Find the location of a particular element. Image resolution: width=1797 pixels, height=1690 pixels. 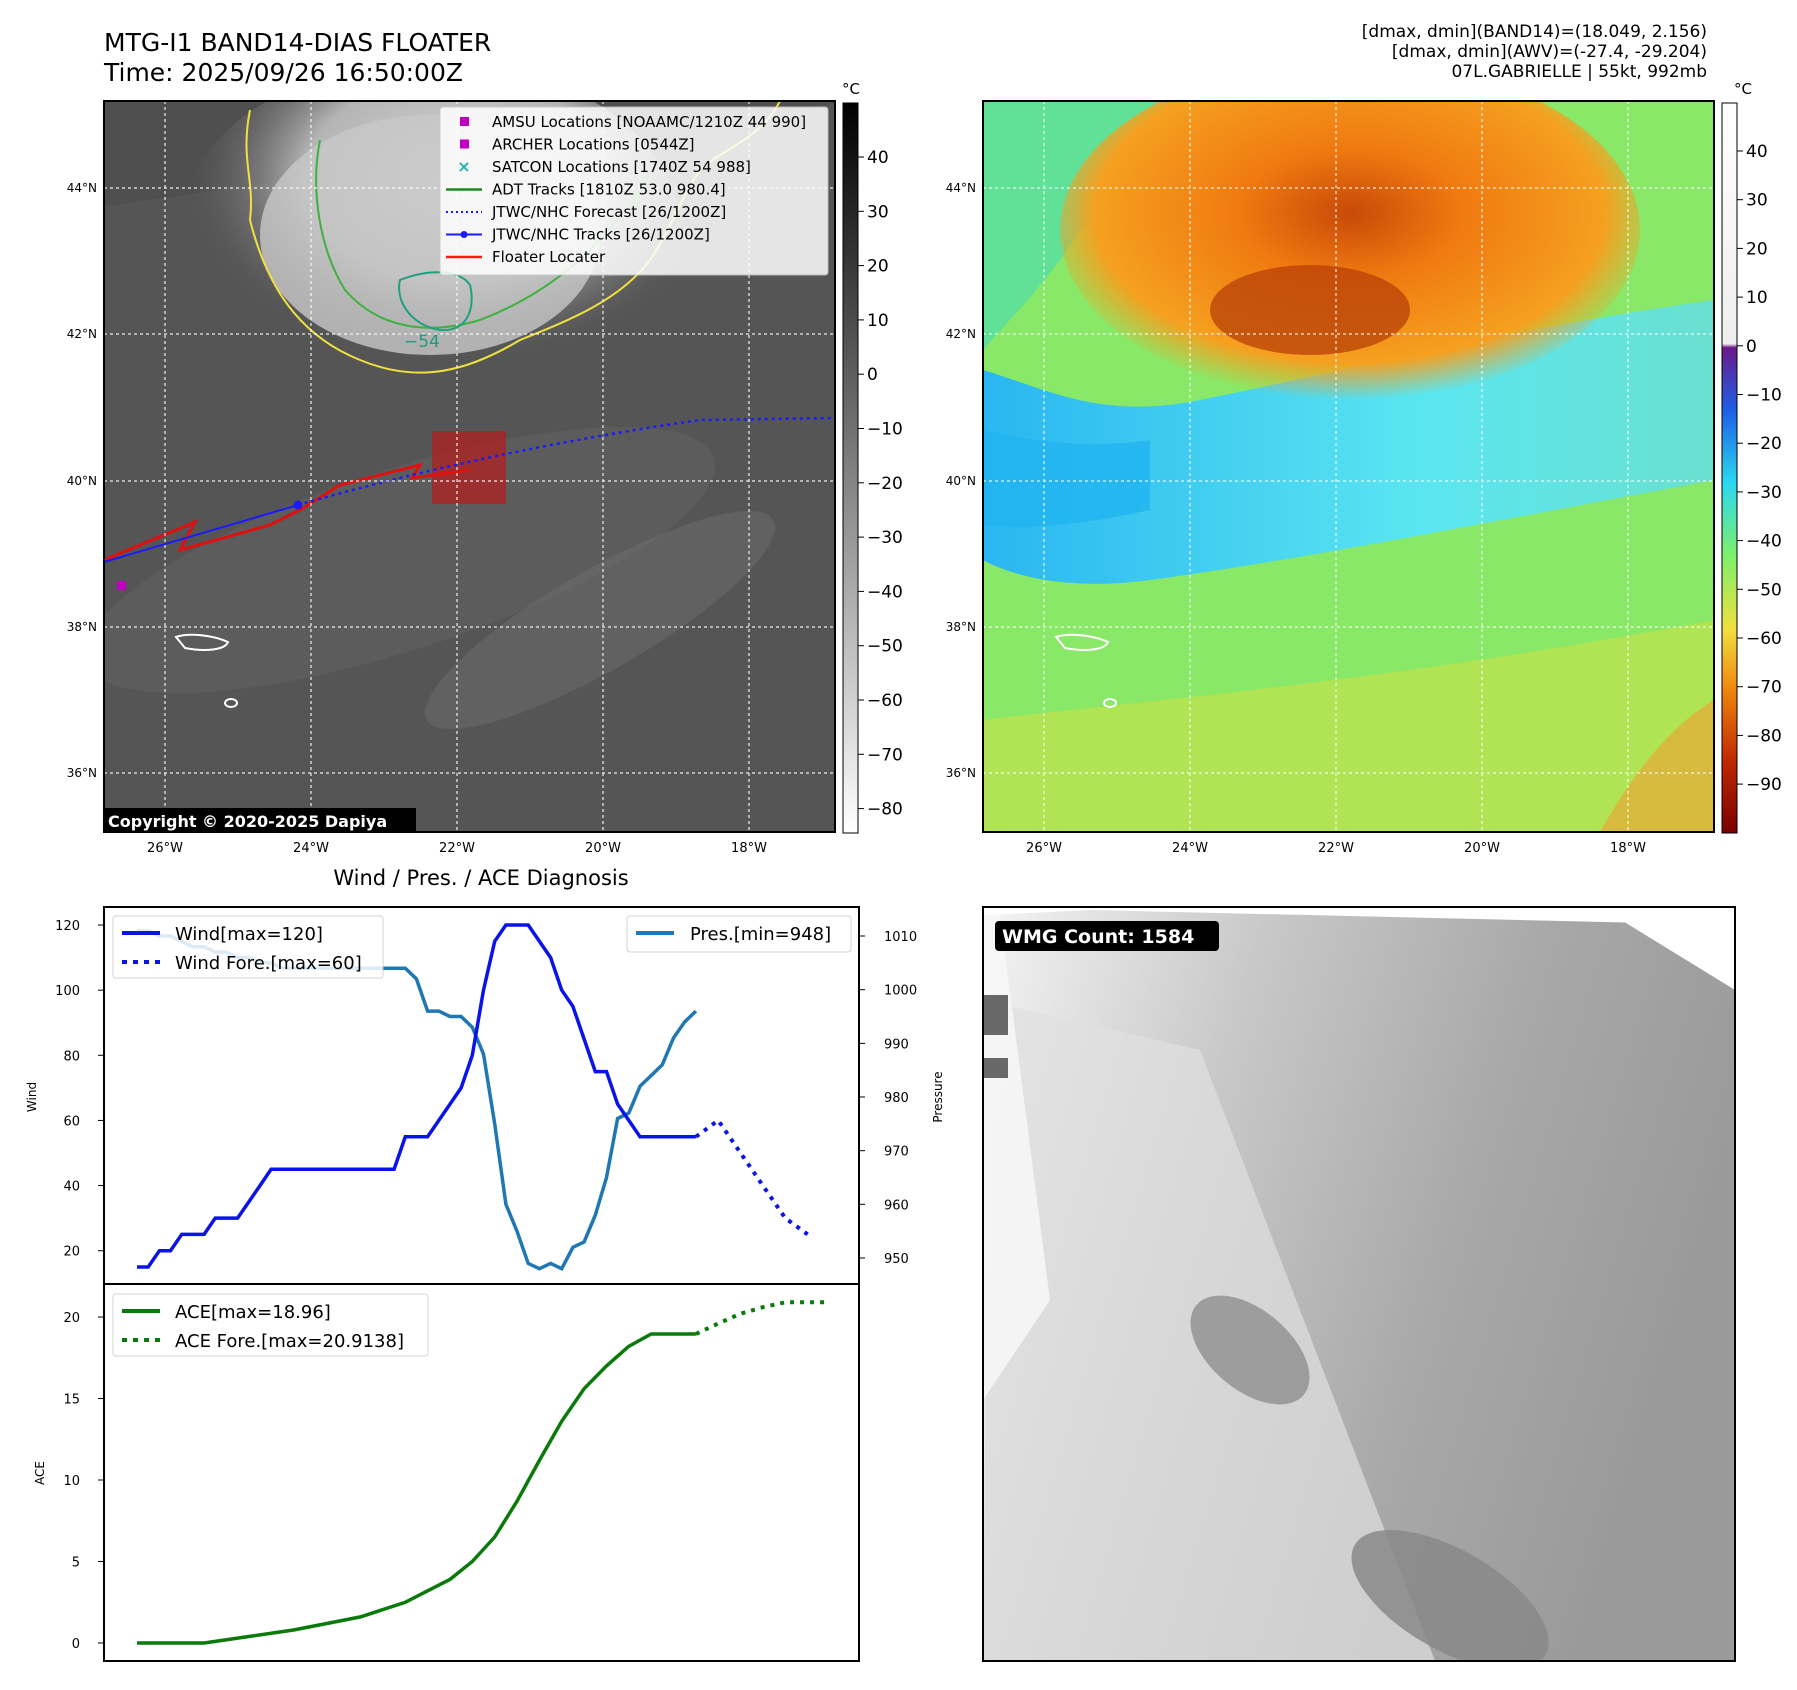

ace-series-layer is located at coordinates (483, 1472).